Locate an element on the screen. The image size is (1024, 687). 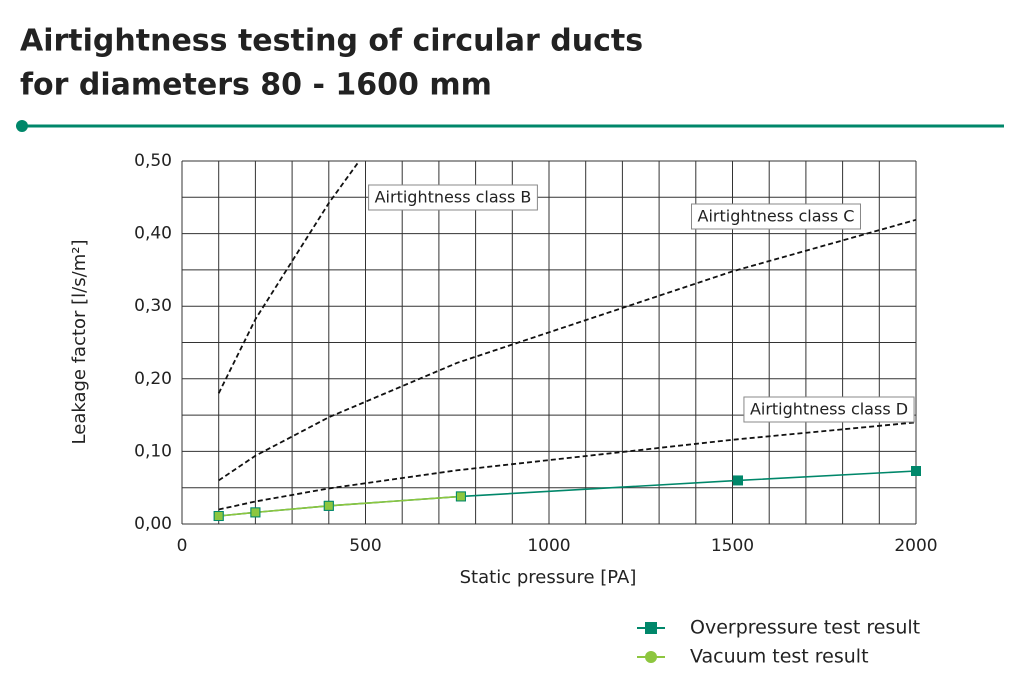
y-tick-label: 0,00 is located at coordinates (153, 524).